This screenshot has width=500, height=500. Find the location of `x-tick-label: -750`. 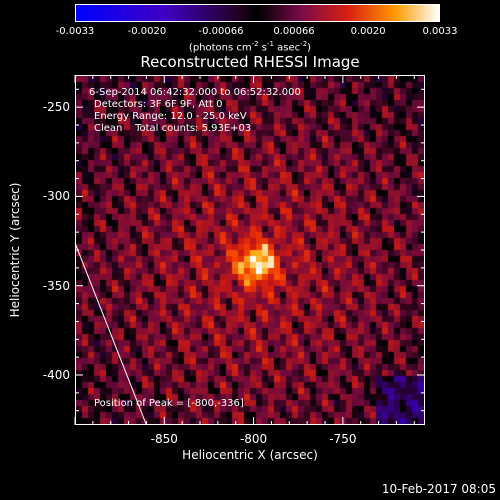

x-tick-label: -750 is located at coordinates (343, 439).